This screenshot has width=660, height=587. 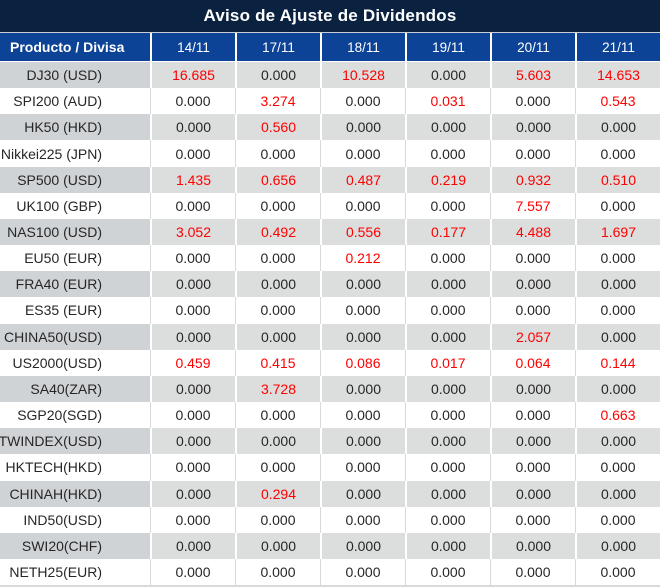 What do you see at coordinates (59, 205) in the screenshot?
I see `product-cell: UK100 (GBP)` at bounding box center [59, 205].